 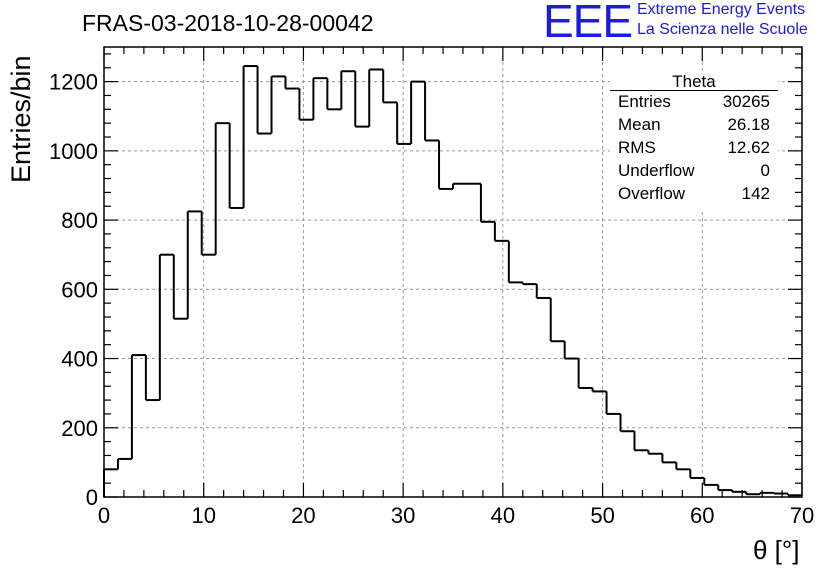 What do you see at coordinates (92, 497) in the screenshot?
I see `y-tick-label: 0` at bounding box center [92, 497].